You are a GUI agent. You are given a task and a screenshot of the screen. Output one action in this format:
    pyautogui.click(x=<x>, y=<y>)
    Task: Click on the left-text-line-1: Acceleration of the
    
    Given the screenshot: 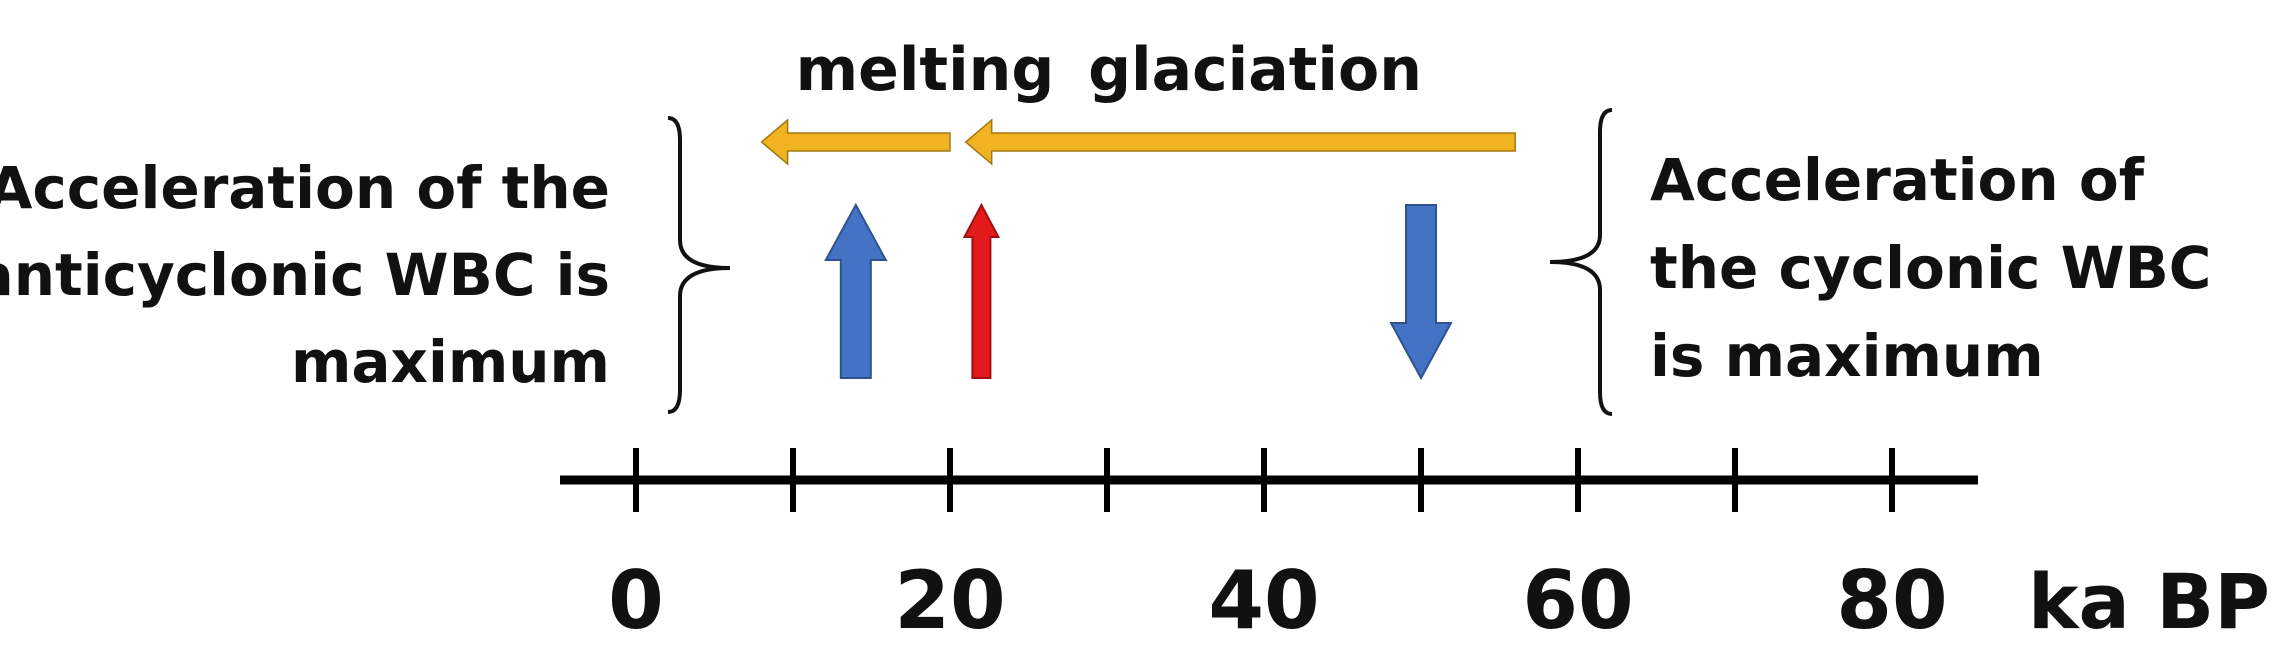 What is the action you would take?
    pyautogui.click(x=305, y=188)
    